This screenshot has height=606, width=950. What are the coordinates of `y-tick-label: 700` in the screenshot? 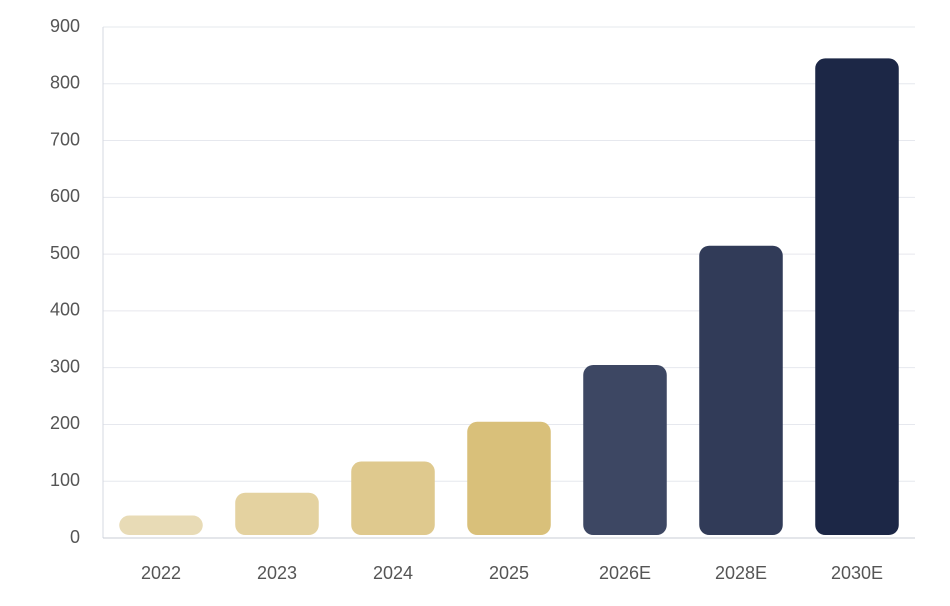 It's located at (65, 139).